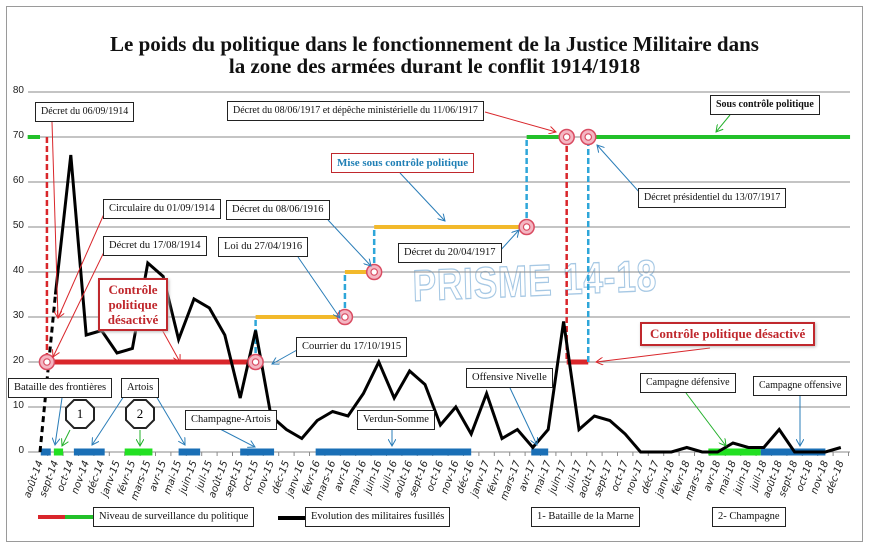 This screenshot has width=869, height=548. I want to click on fusilles-line-dashed, so click(47, 373).